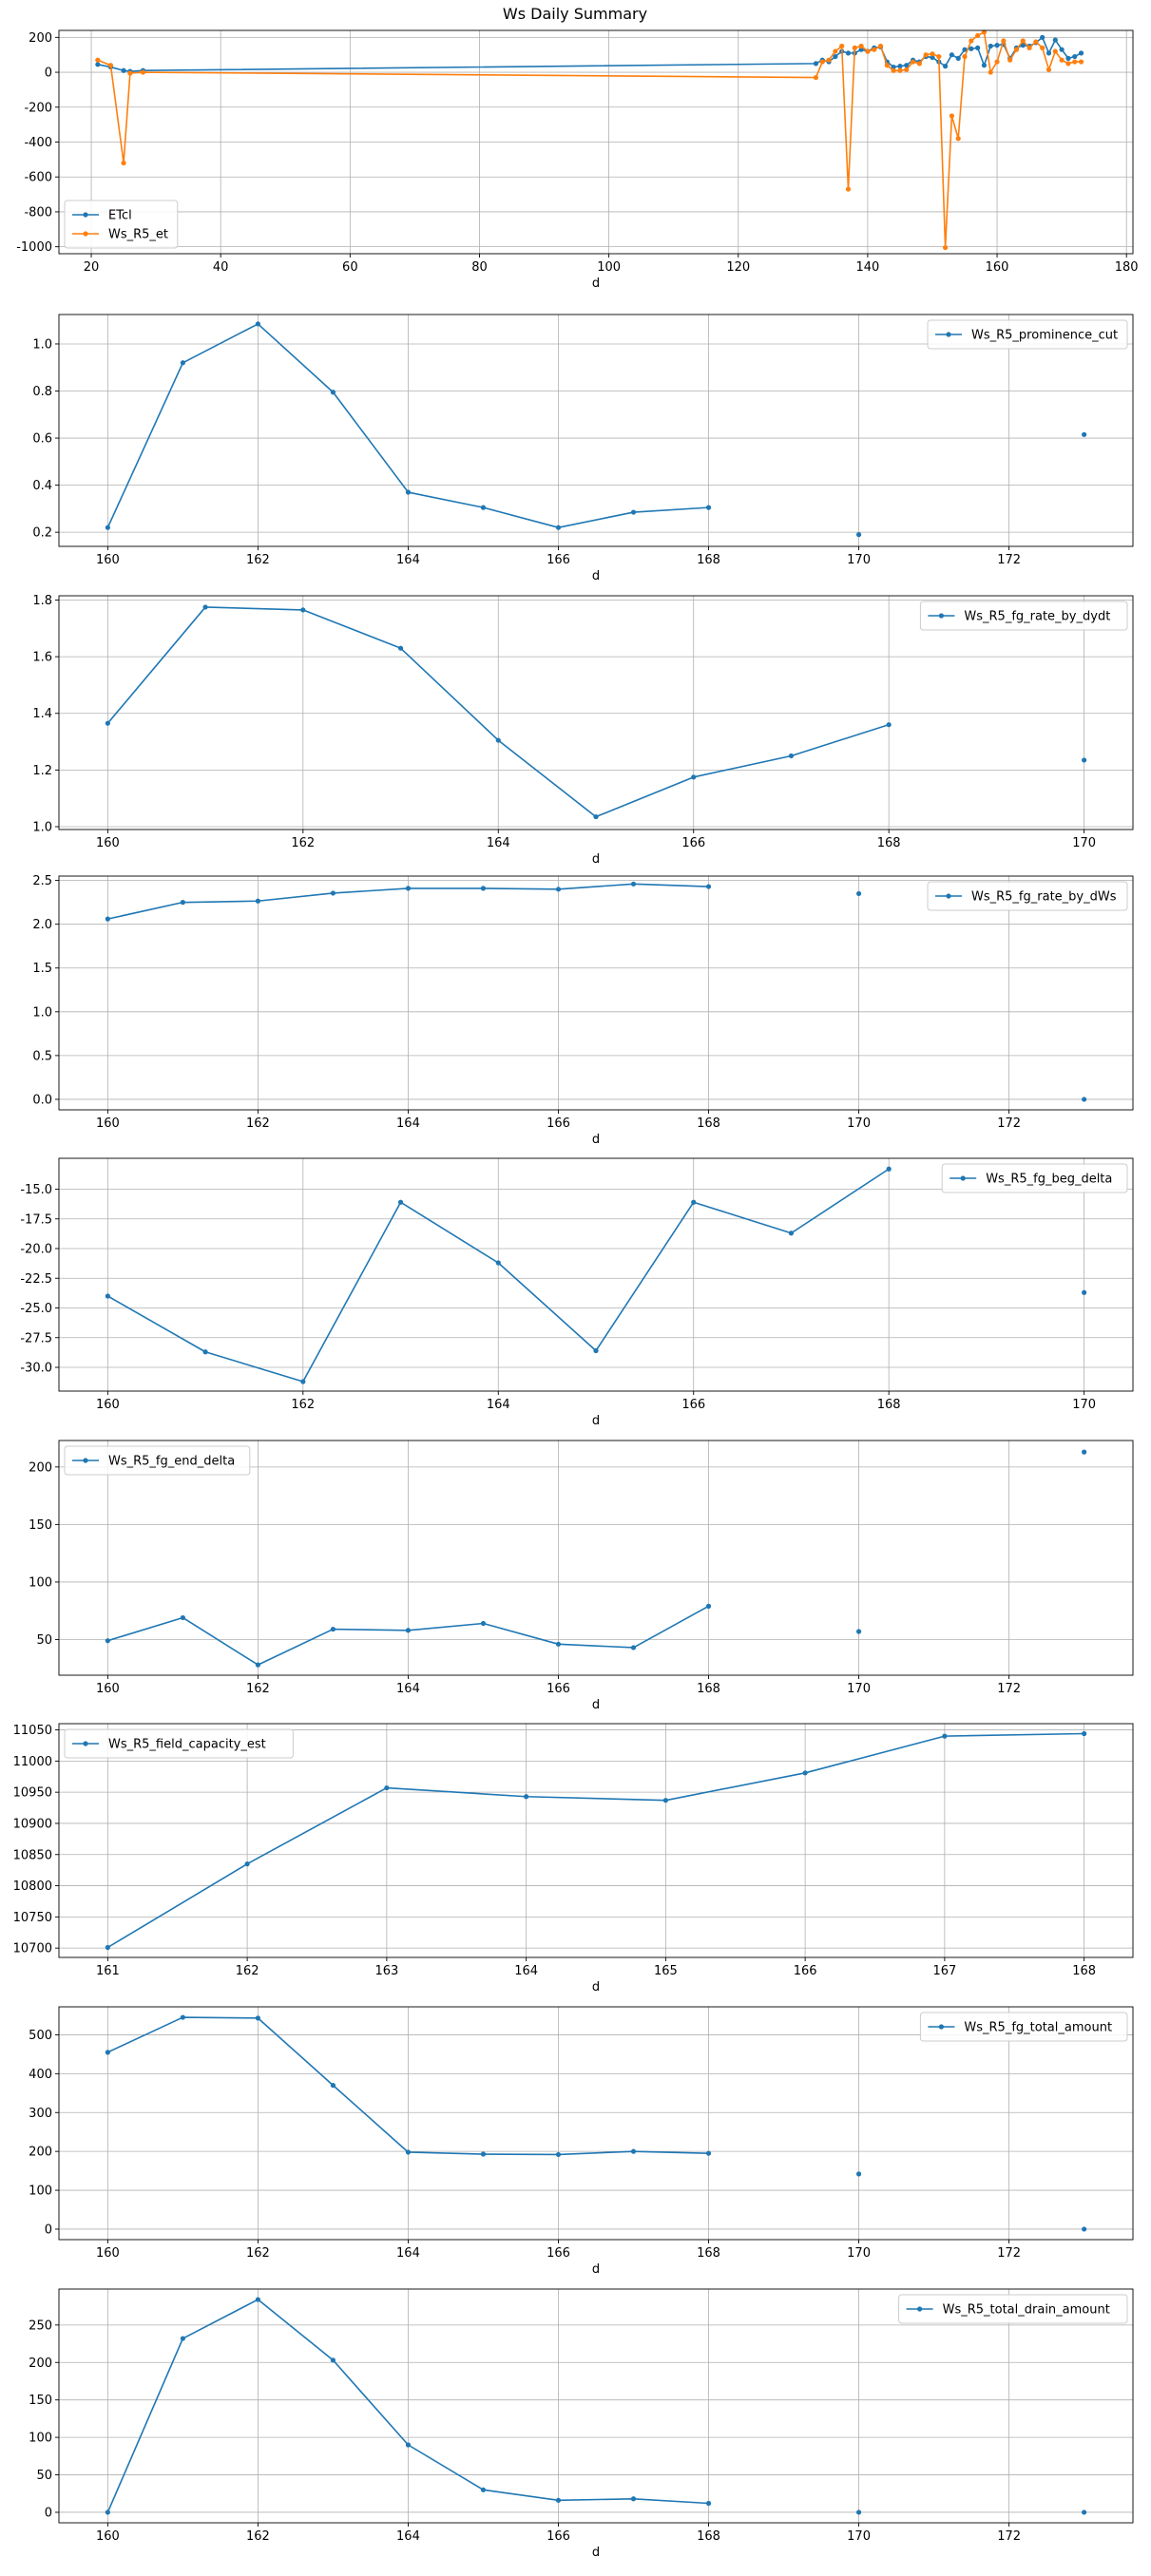  What do you see at coordinates (44, 2476) in the screenshot?
I see `y-tick-label: 50` at bounding box center [44, 2476].